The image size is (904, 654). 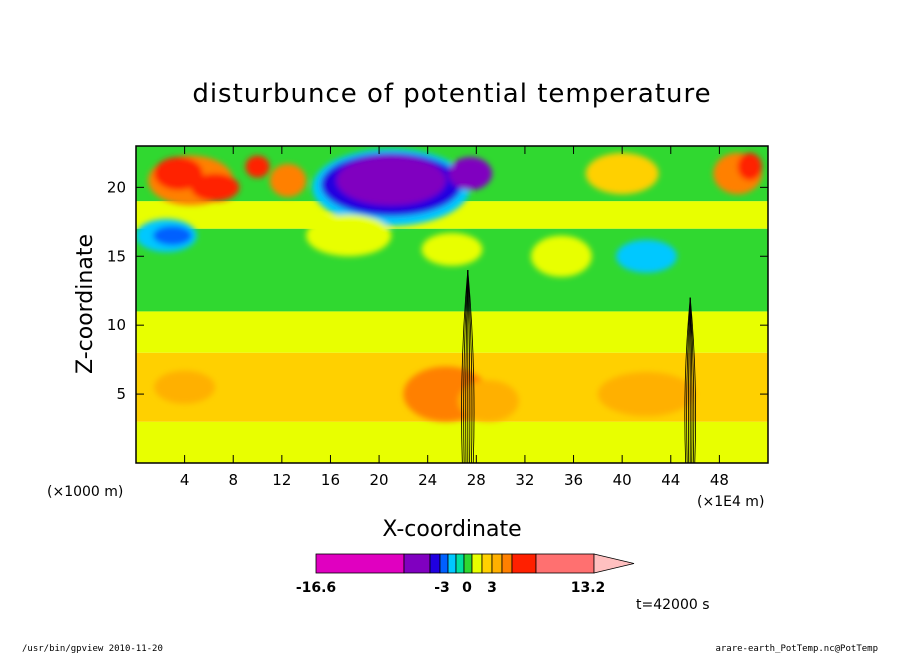 What do you see at coordinates (588, 588) in the screenshot?
I see `colorbar-label: 13.2` at bounding box center [588, 588].